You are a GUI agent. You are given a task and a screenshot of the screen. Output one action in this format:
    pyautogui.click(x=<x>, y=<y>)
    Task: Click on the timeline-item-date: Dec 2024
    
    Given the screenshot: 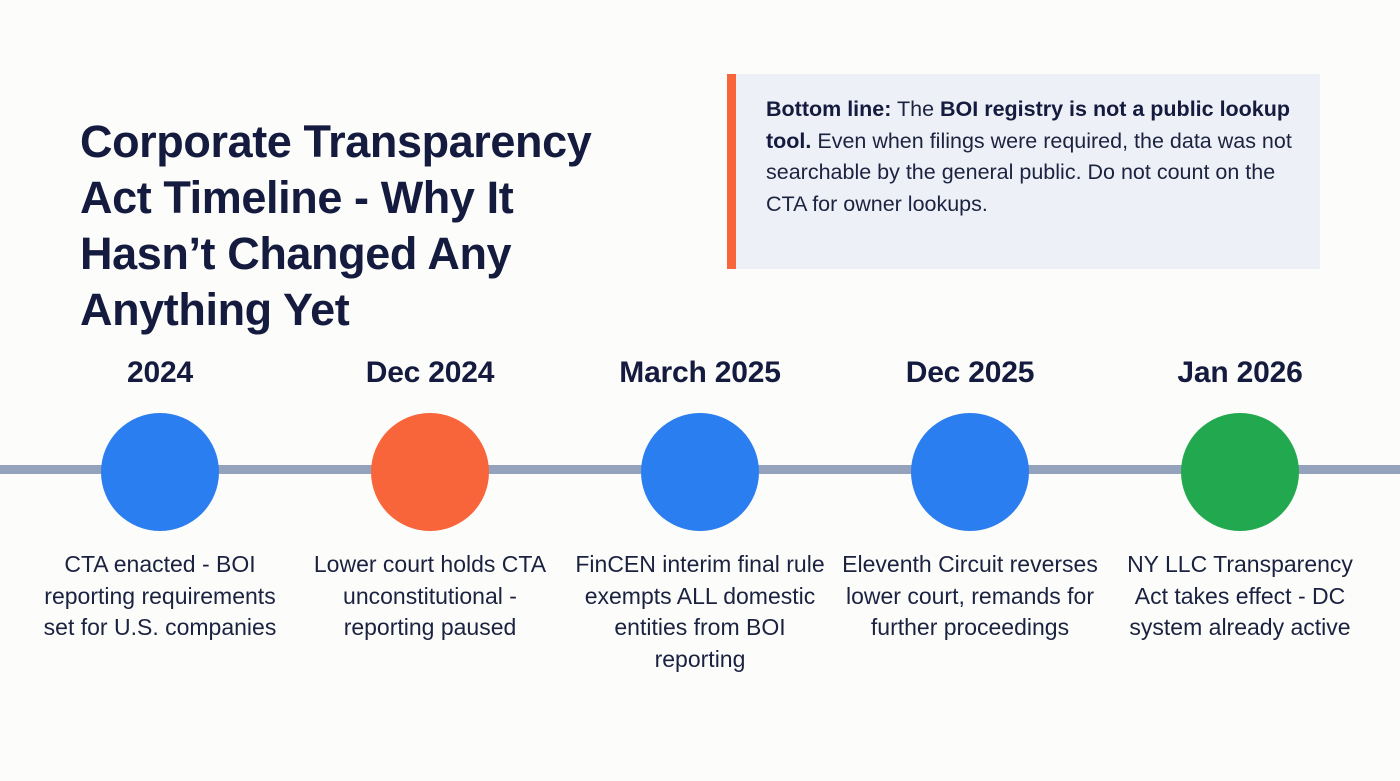 What is the action you would take?
    pyautogui.click(x=430, y=372)
    